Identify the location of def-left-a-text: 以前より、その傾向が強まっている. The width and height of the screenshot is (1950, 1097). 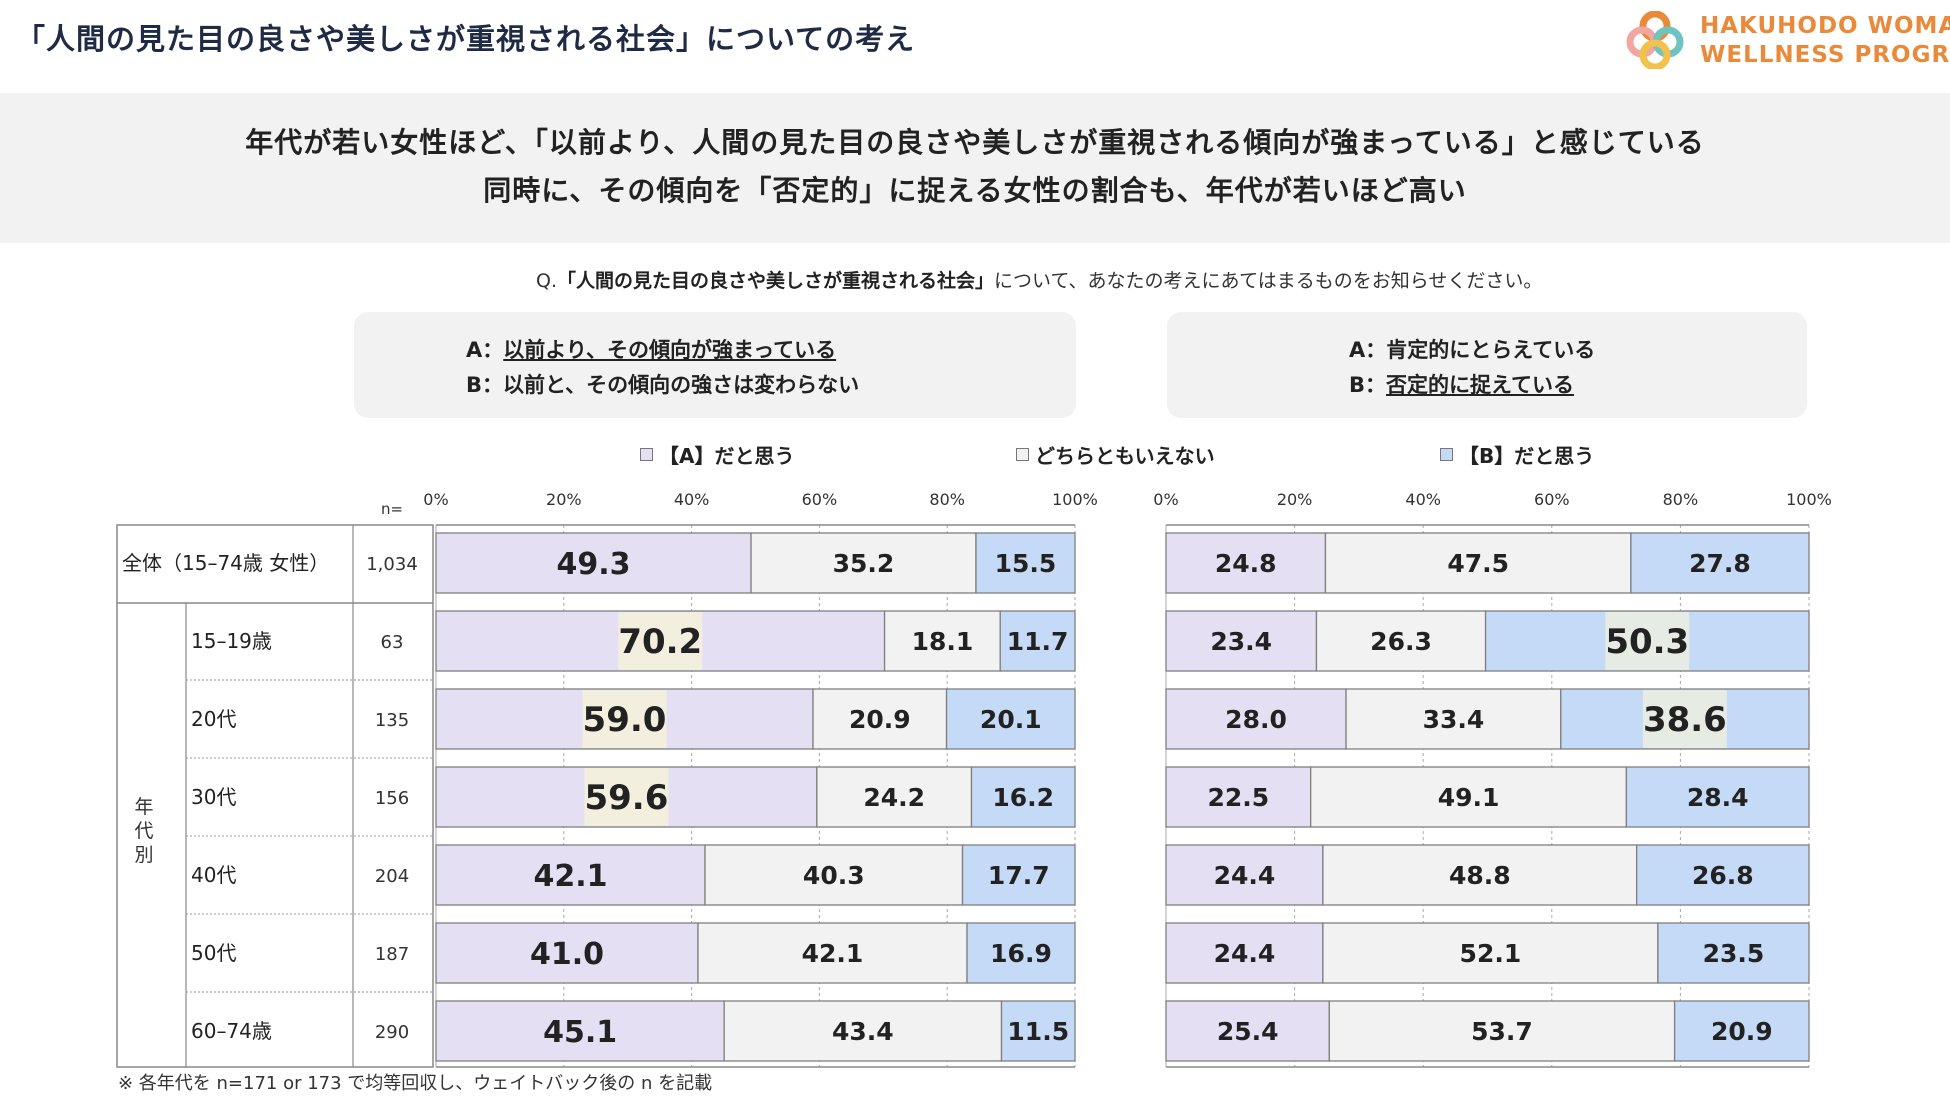
(670, 350).